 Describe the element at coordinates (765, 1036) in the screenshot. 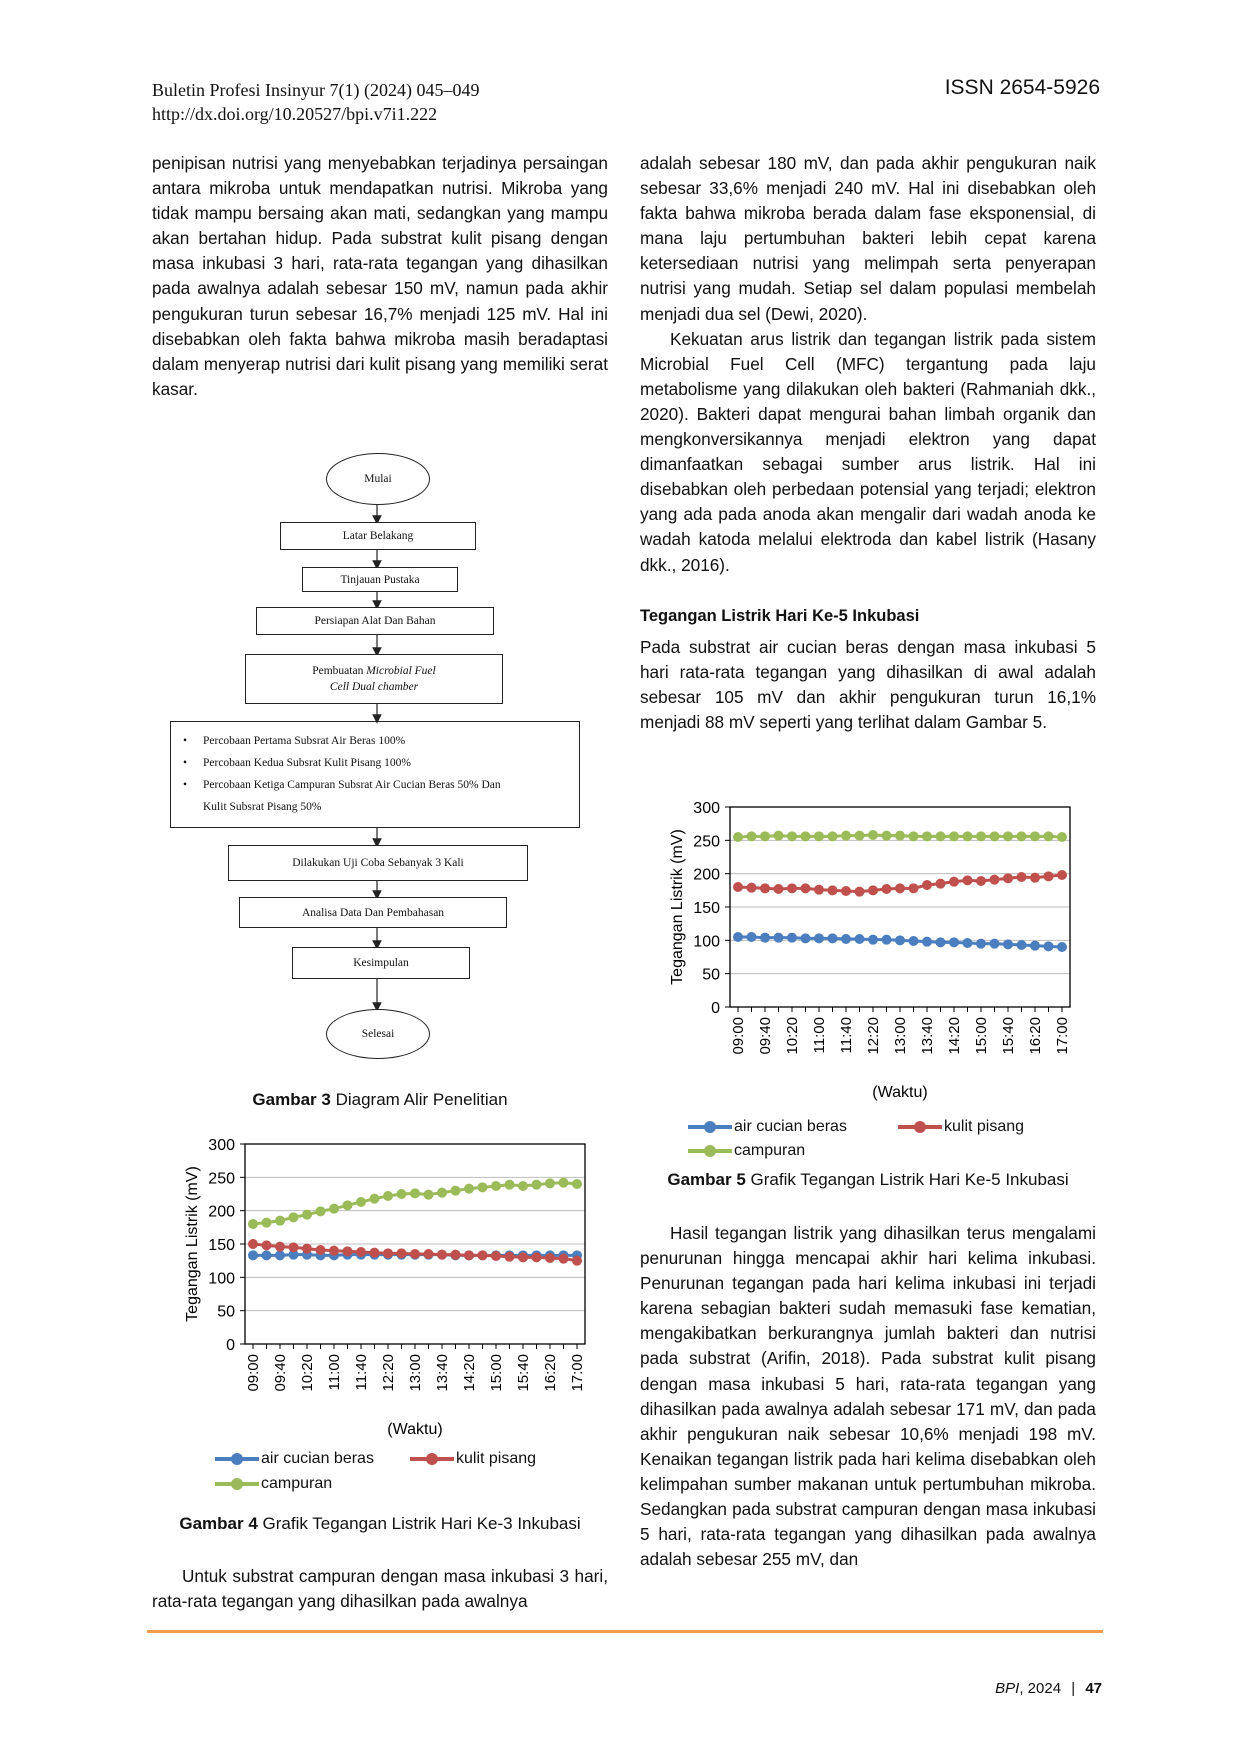

I see `x-tick-label: 09:40` at that location.